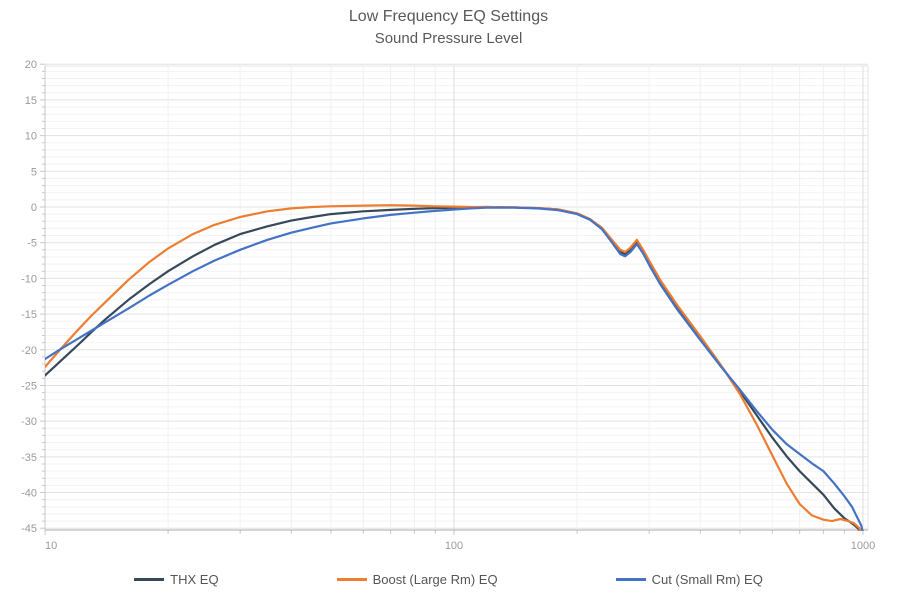 The width and height of the screenshot is (897, 598). What do you see at coordinates (194, 579) in the screenshot?
I see `legend-label: THX EQ` at bounding box center [194, 579].